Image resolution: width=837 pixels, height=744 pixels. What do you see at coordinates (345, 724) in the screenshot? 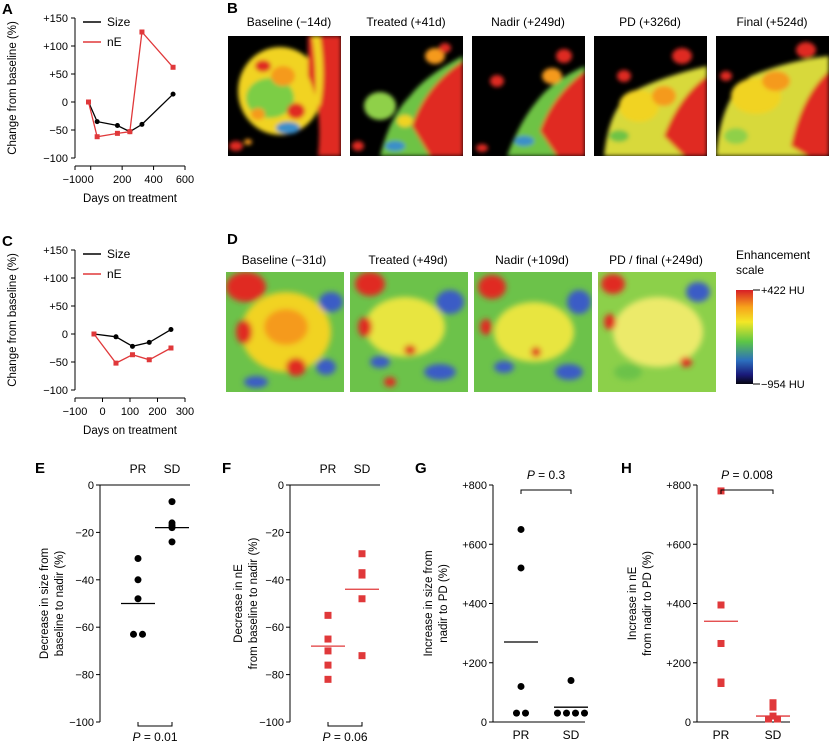
I see `pvalue-bracket-F` at bounding box center [345, 724].